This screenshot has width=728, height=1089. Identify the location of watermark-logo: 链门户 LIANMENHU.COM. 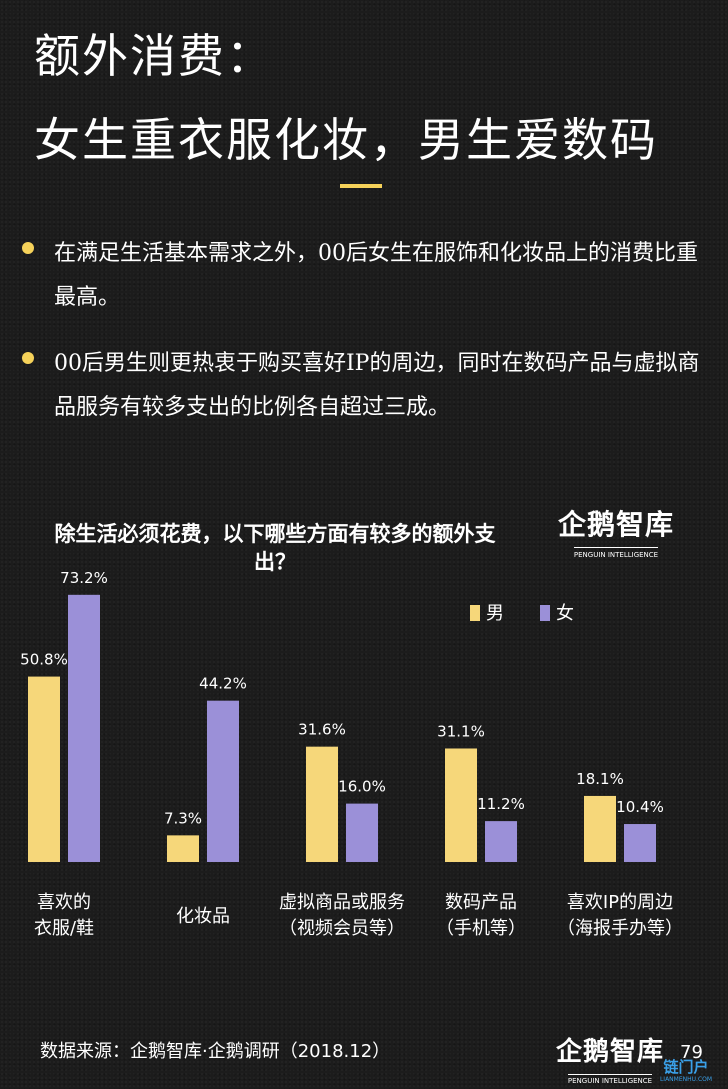
(686, 1073).